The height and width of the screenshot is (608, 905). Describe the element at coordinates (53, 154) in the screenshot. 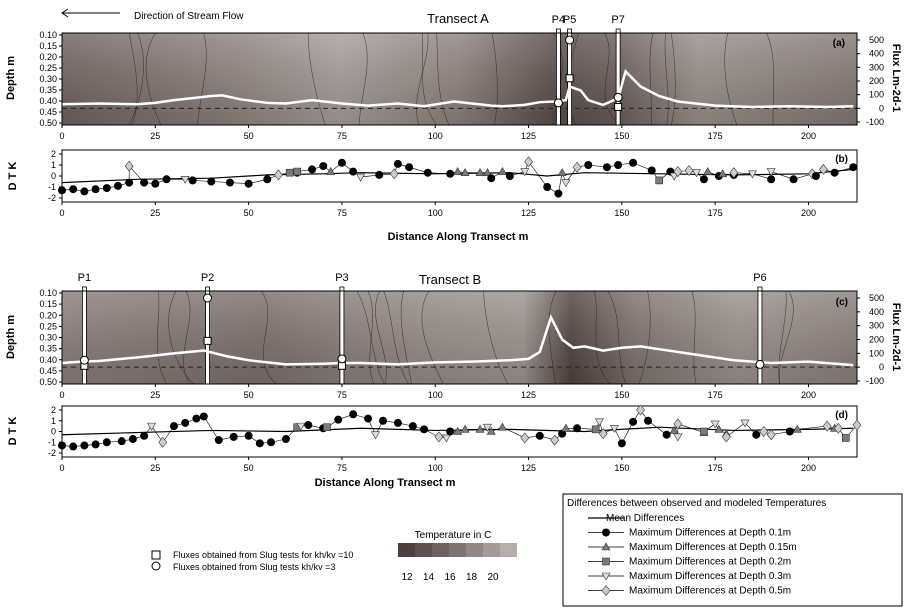

I see `y-tick-label: 2` at that location.